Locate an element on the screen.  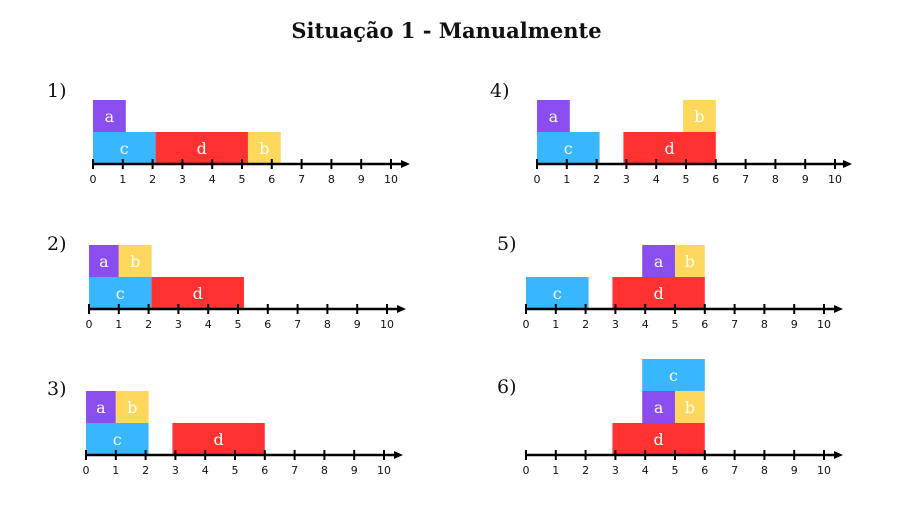
panel-label: 2) is located at coordinates (57, 244).